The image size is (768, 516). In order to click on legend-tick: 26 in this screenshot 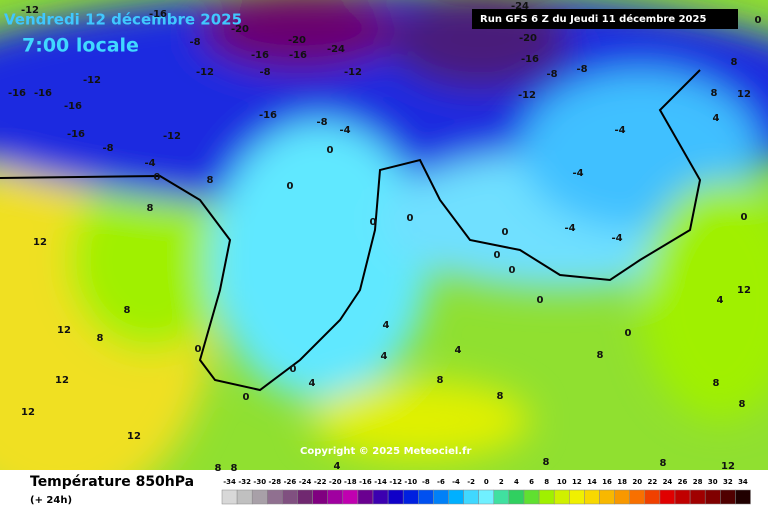, I will do `click(683, 482)`.